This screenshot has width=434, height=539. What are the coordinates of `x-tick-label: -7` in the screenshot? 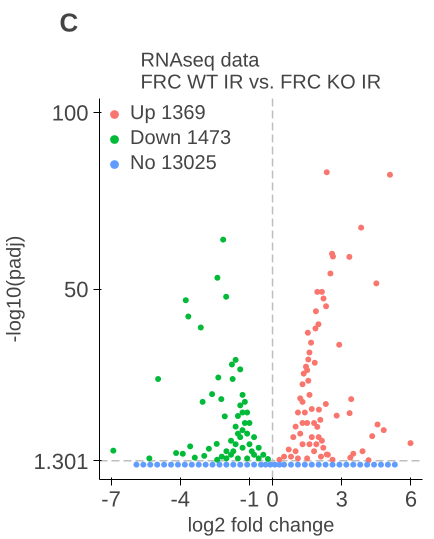 It's located at (111, 499).